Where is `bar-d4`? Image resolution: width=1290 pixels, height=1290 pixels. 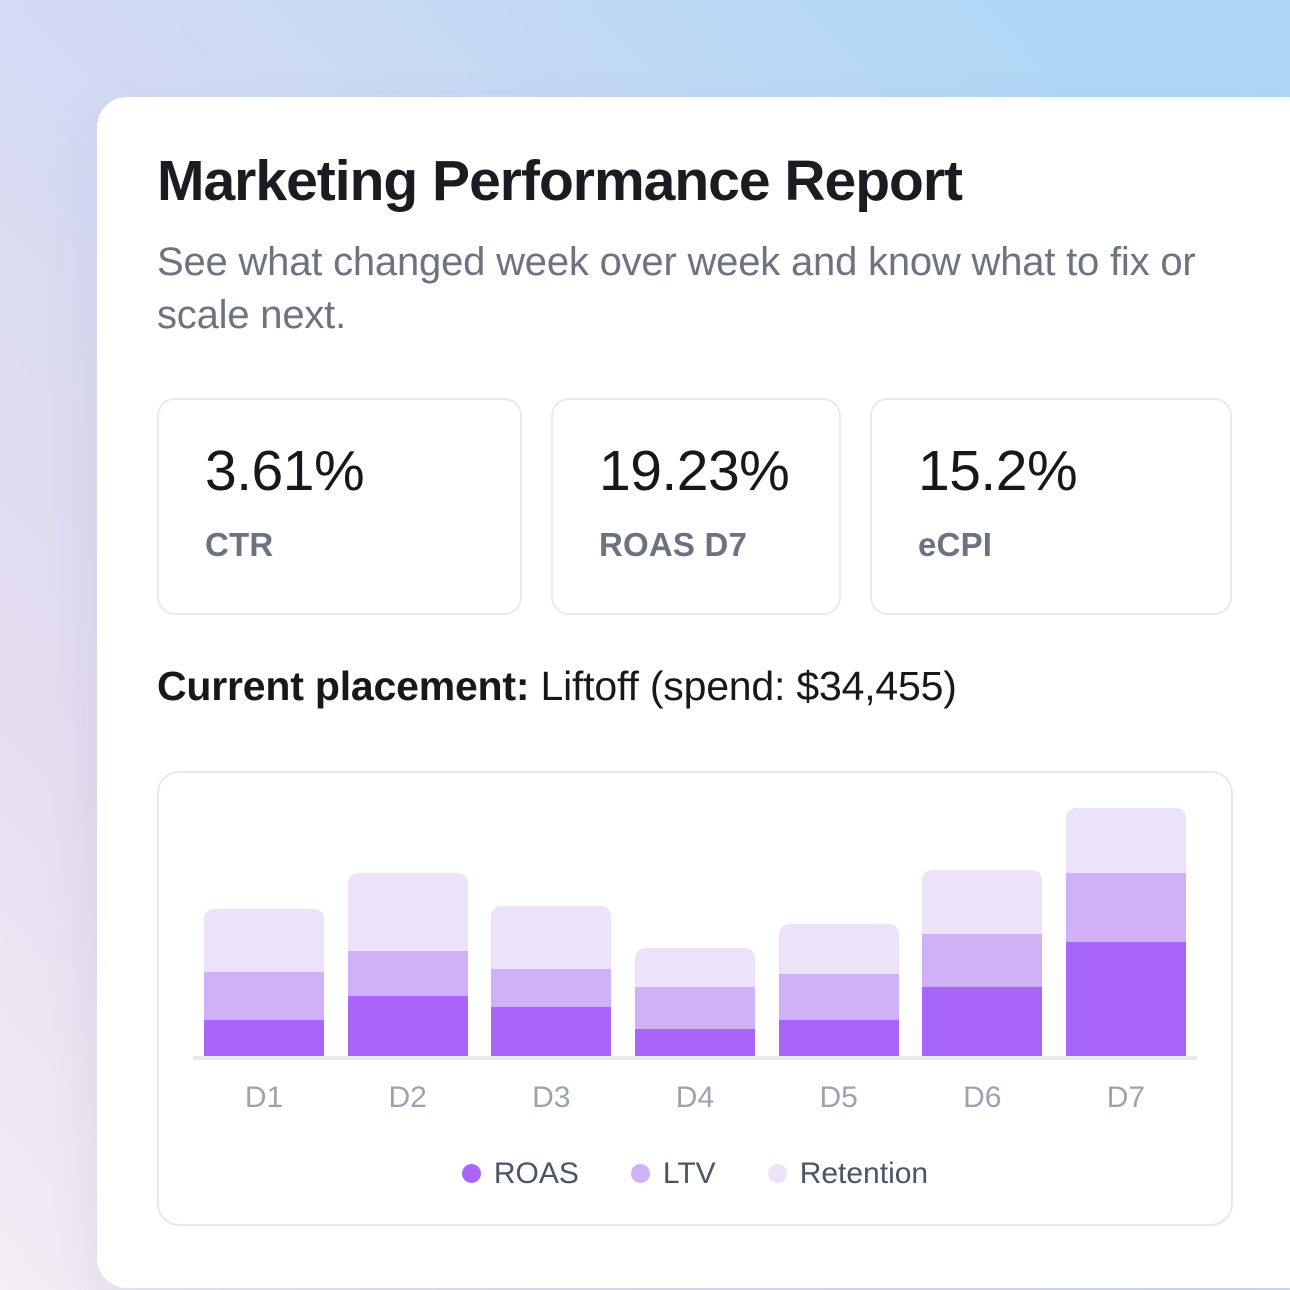 bar-d4 is located at coordinates (694, 1001).